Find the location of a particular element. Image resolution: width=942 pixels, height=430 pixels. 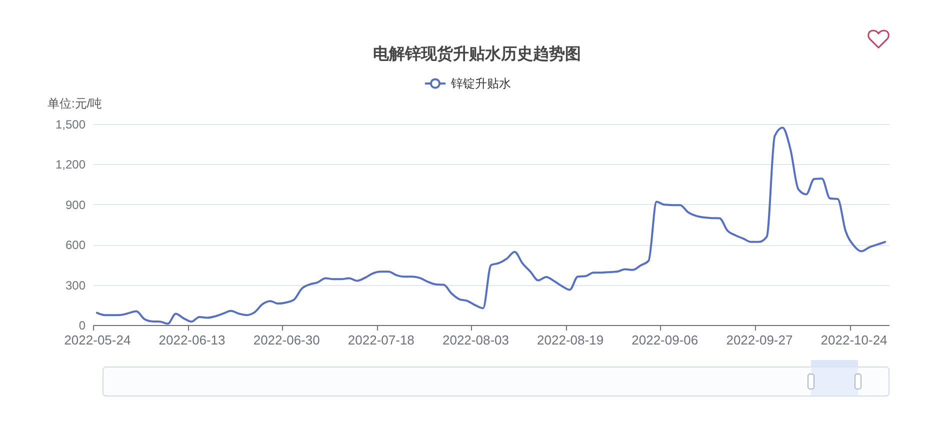

x-tick-label: 2022-07-18 is located at coordinates (381, 340).